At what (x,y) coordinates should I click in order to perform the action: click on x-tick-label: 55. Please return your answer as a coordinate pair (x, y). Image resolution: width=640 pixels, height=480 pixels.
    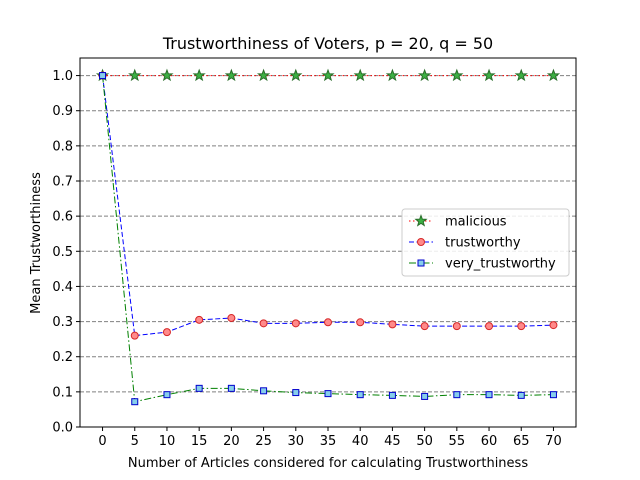
    Looking at the image, I should click on (457, 441).